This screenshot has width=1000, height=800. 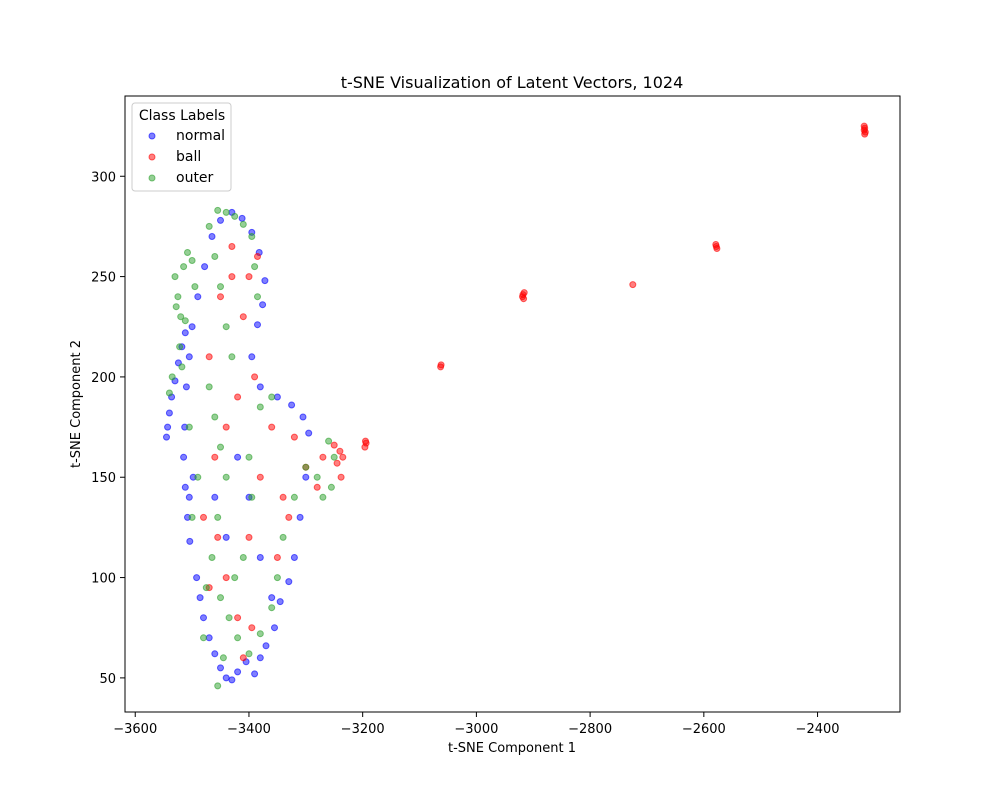 What do you see at coordinates (188, 157) in the screenshot?
I see `legend-label-ball: ball` at bounding box center [188, 157].